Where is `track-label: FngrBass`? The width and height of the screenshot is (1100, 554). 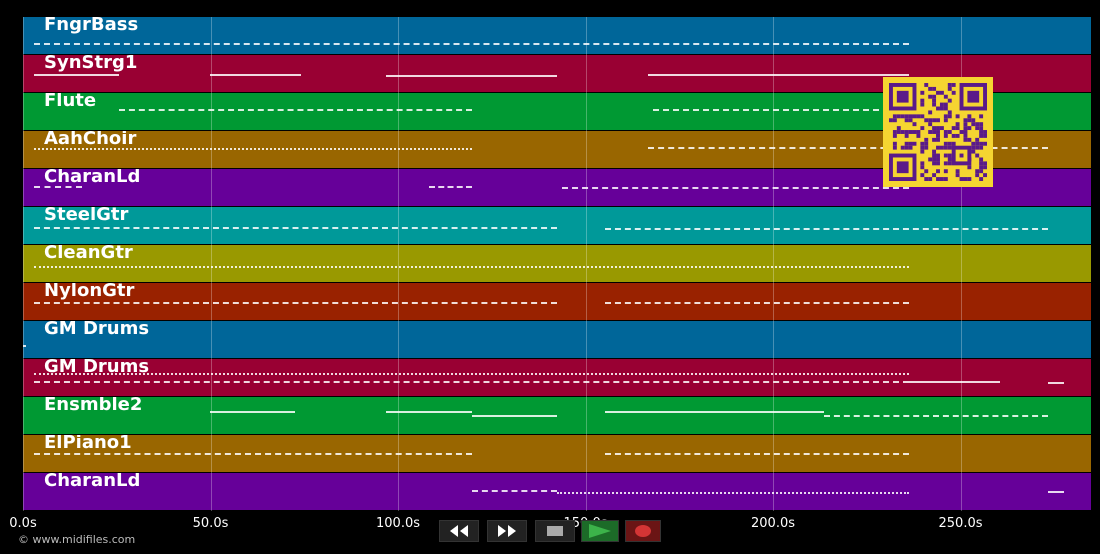
track-label: FngrBass is located at coordinates (91, 26).